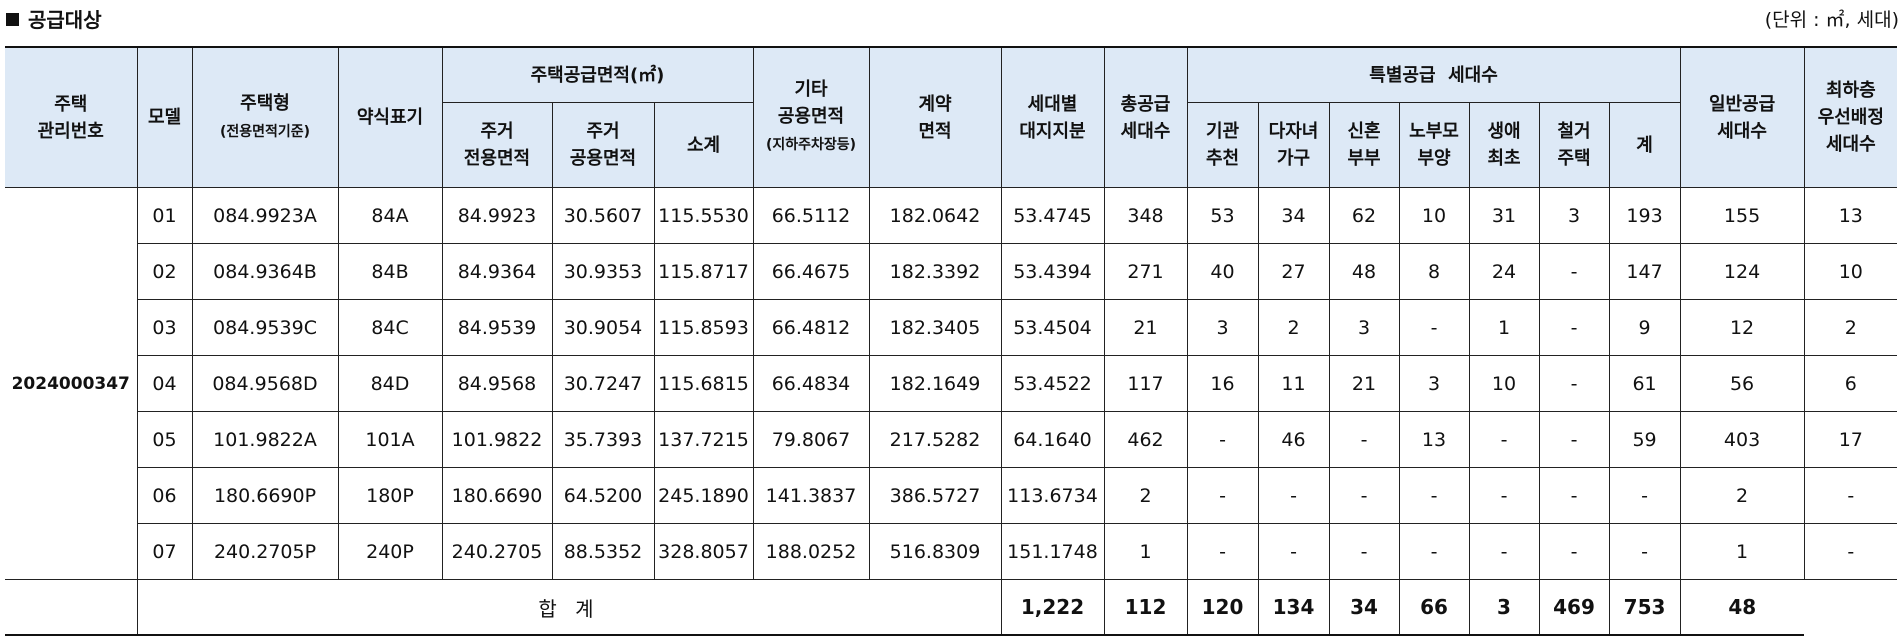 Image resolution: width=1903 pixels, height=636 pixels. Describe the element at coordinates (1644, 607) in the screenshot. I see `total-cell: 753` at that location.